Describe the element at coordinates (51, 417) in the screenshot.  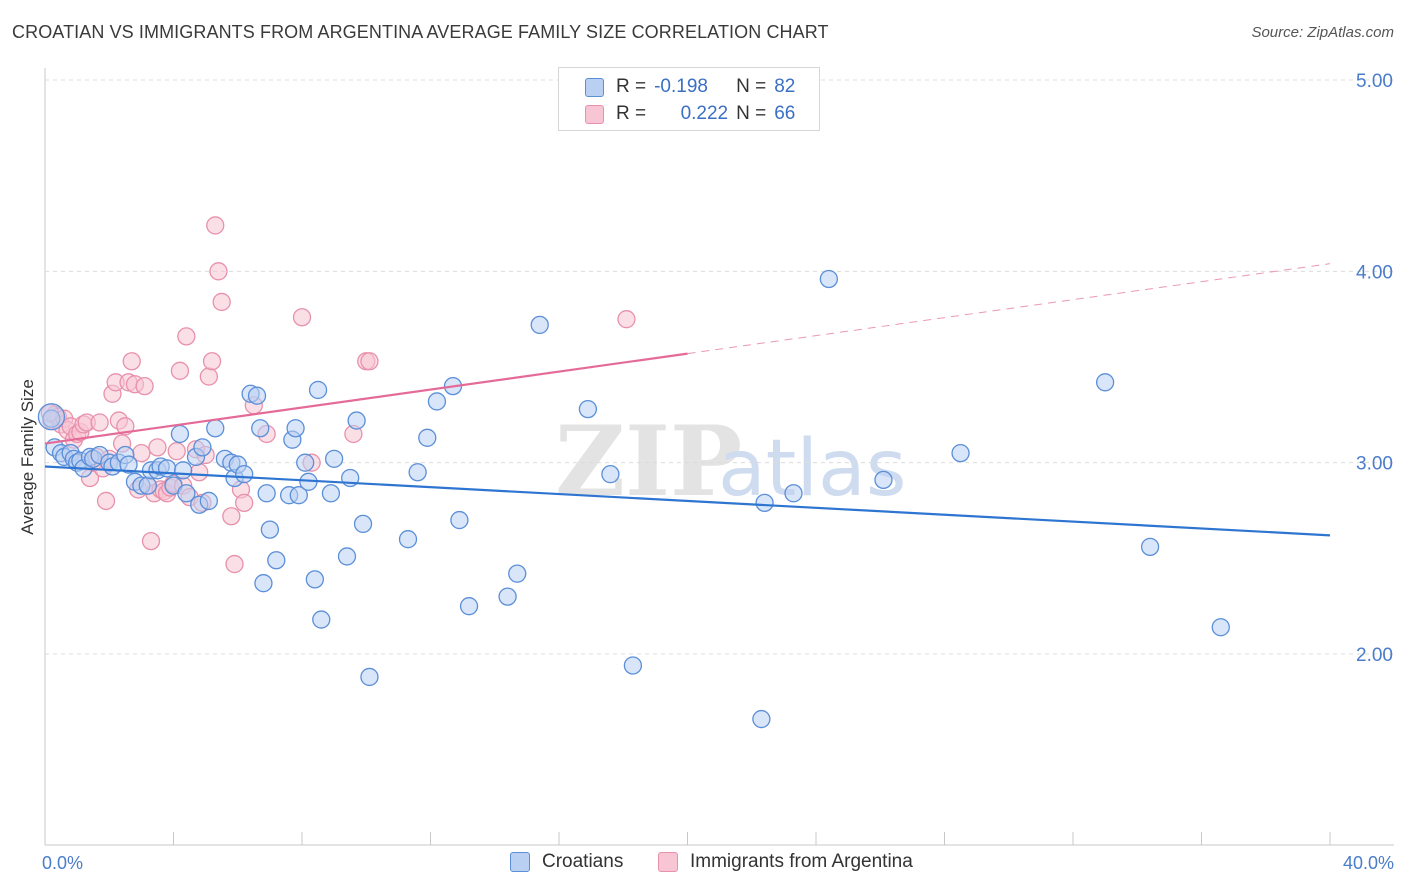
I see `data-point-cluster` at that location.